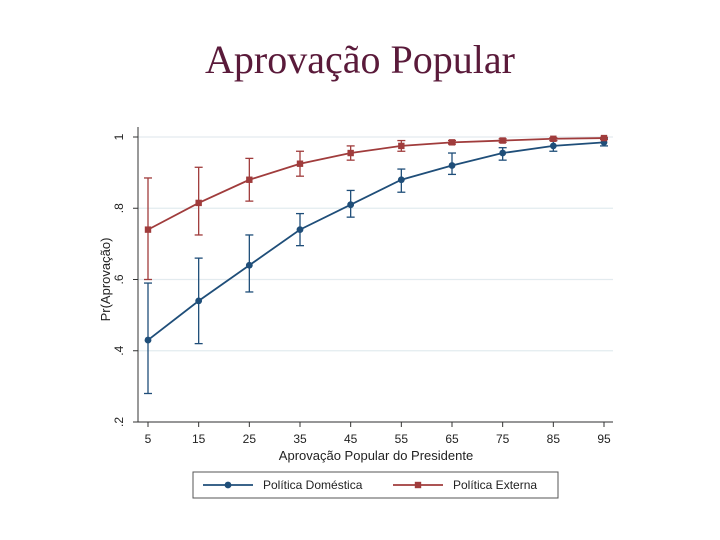  I want to click on slide-title: Aprovação Popular, so click(360, 59).